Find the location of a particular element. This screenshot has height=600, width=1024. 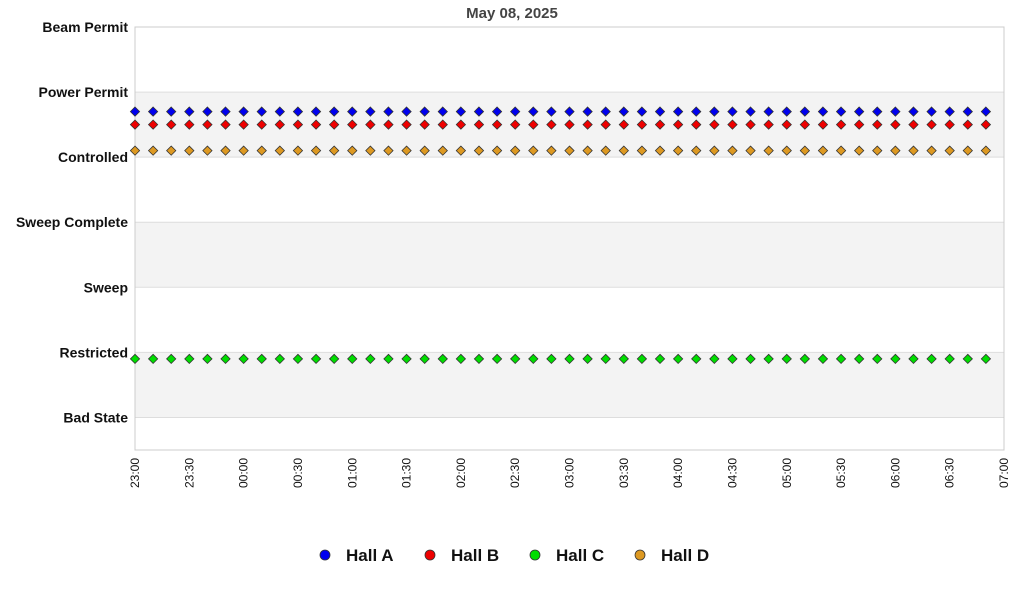

legend: Hall A Hall B Hall C Hall D is located at coordinates (514, 555).